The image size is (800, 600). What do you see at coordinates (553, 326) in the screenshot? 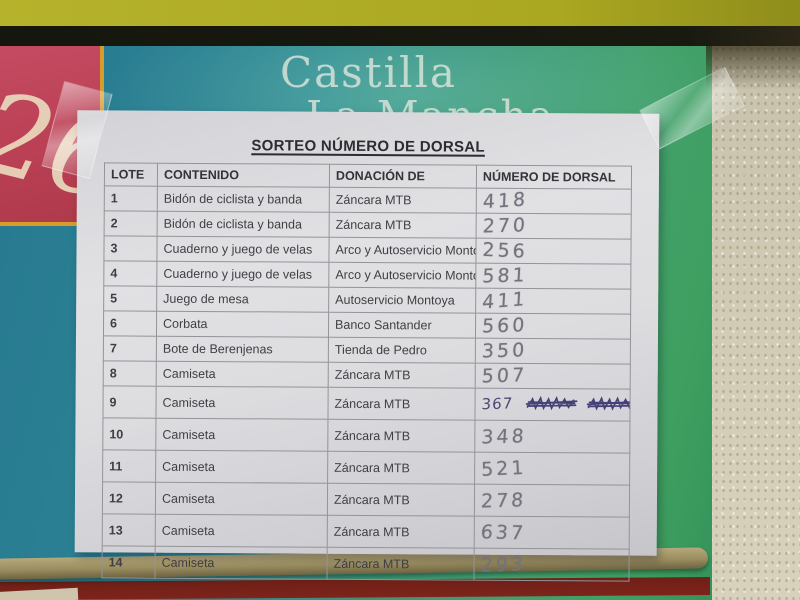
I see `cell-dorsal: 560` at bounding box center [553, 326].